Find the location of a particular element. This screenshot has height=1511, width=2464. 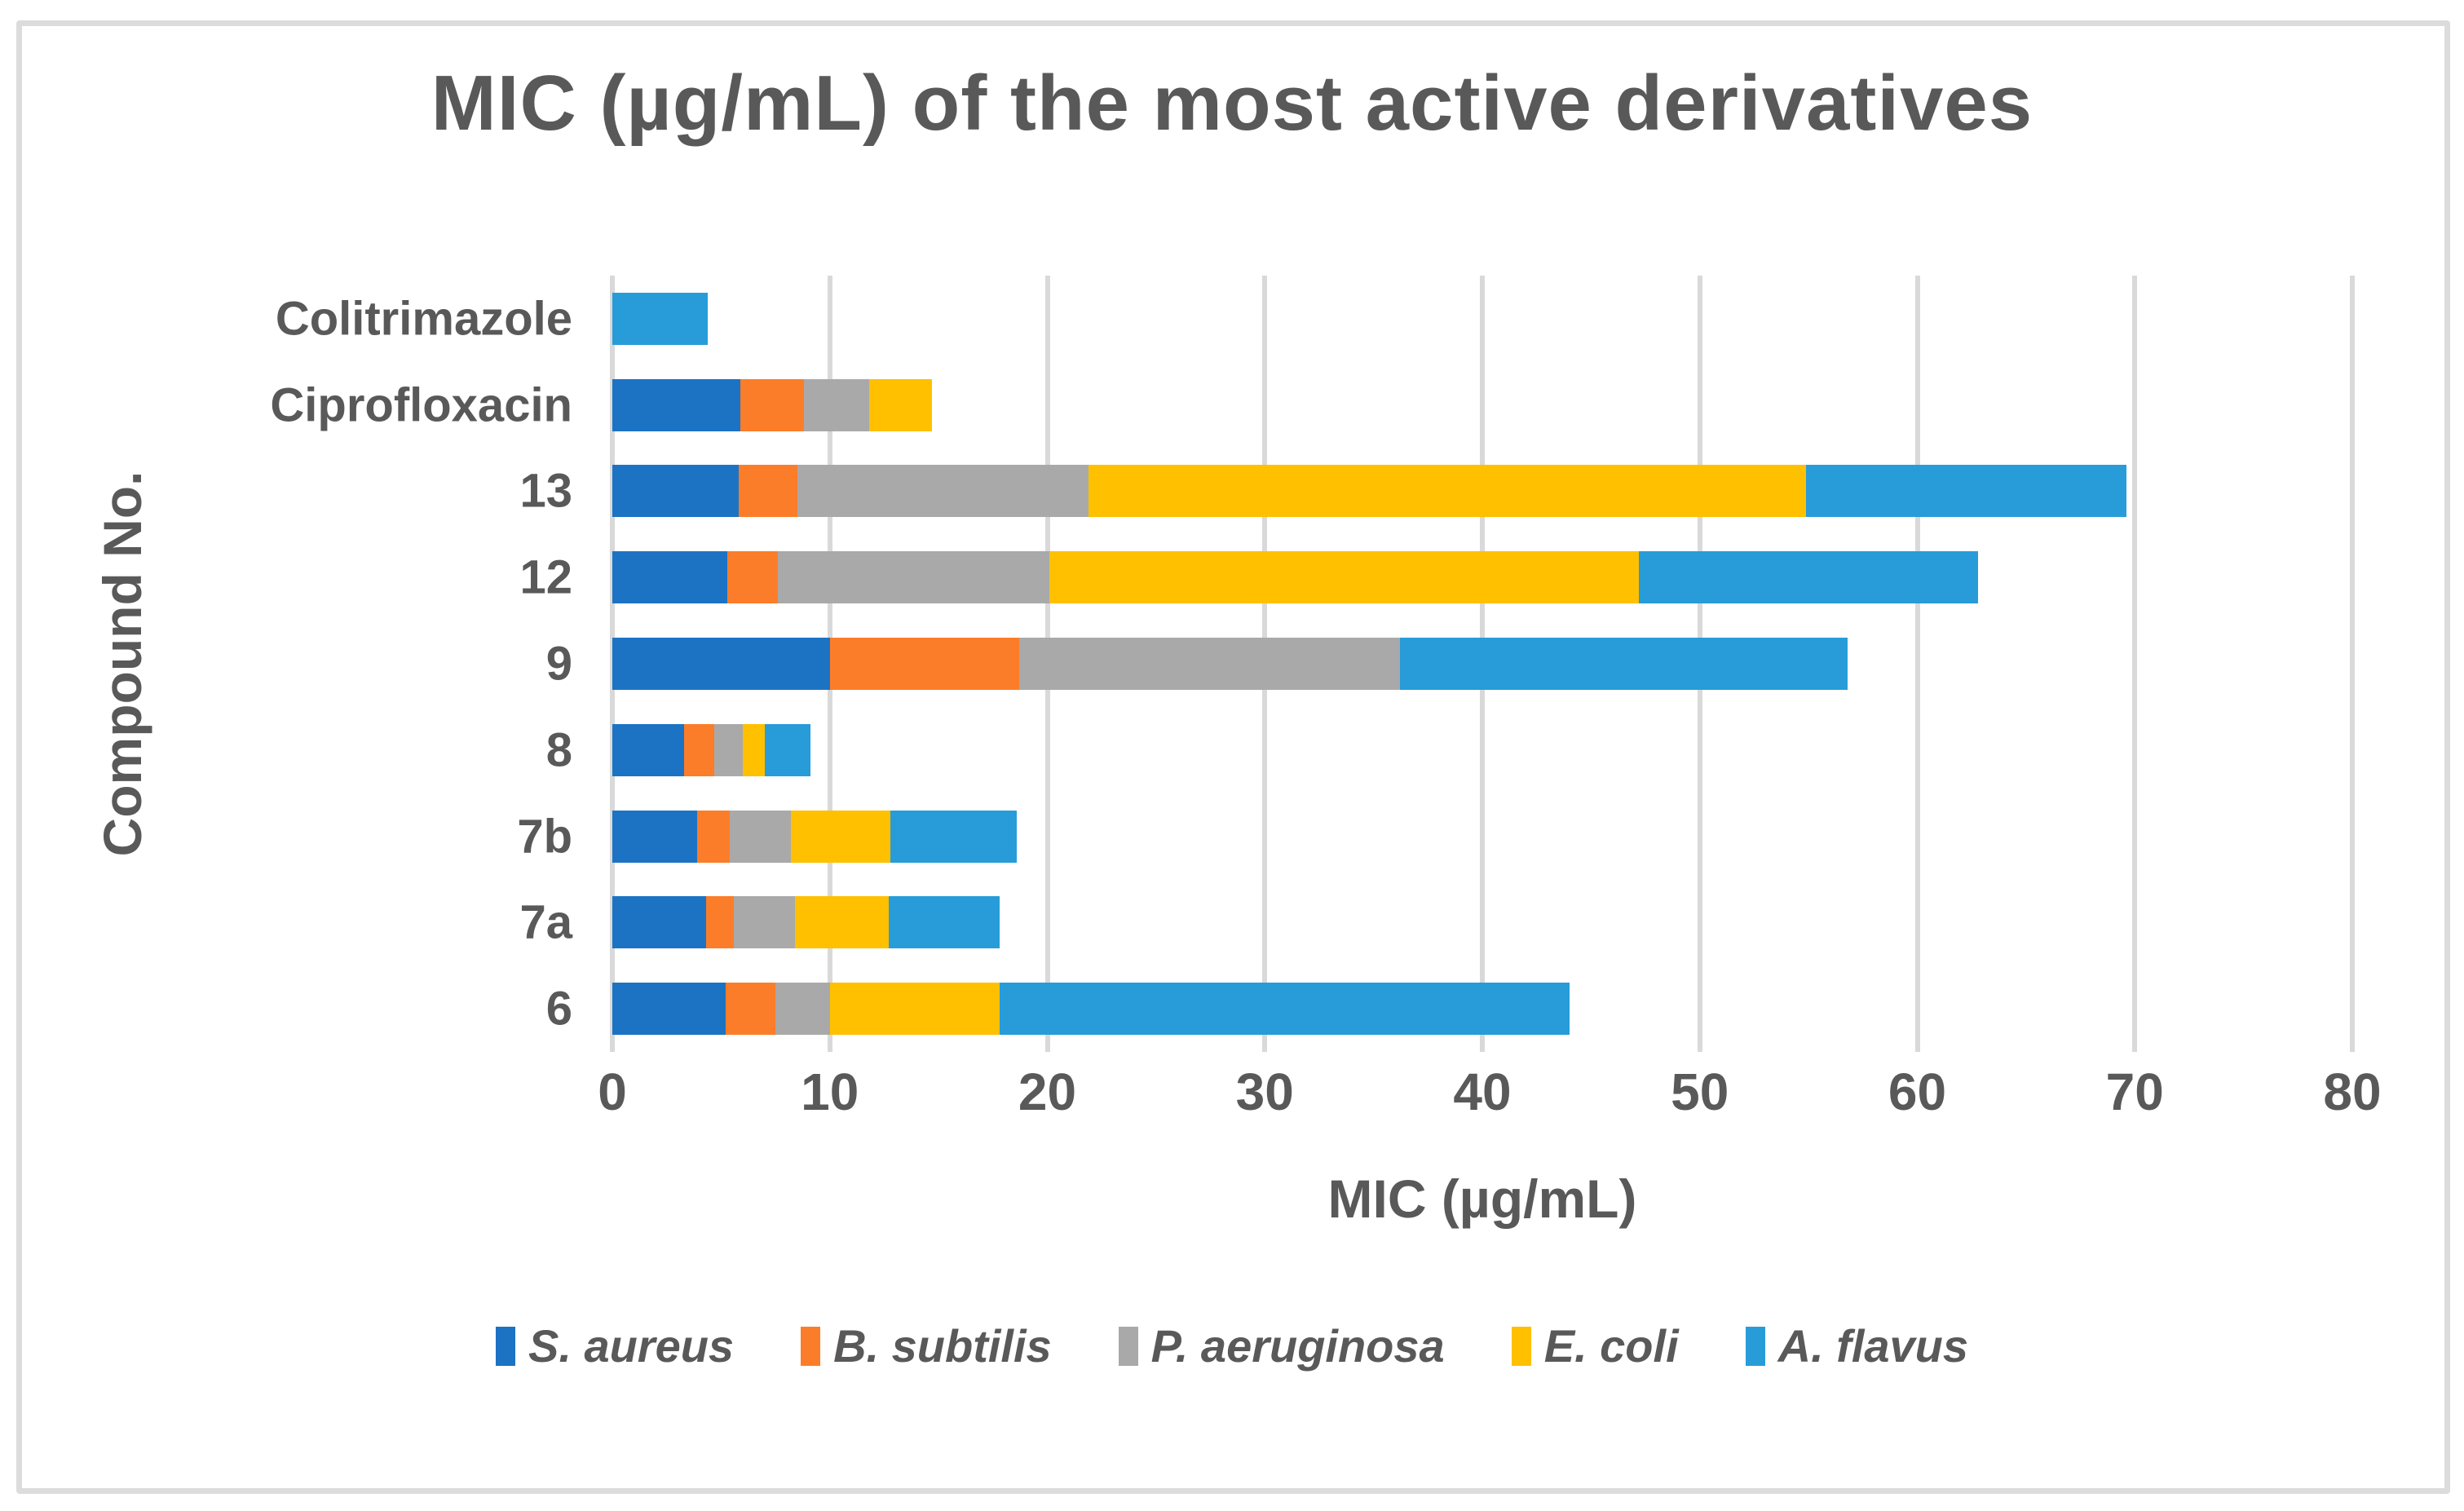

bar-segment-9-s-aureus is located at coordinates (721, 663).